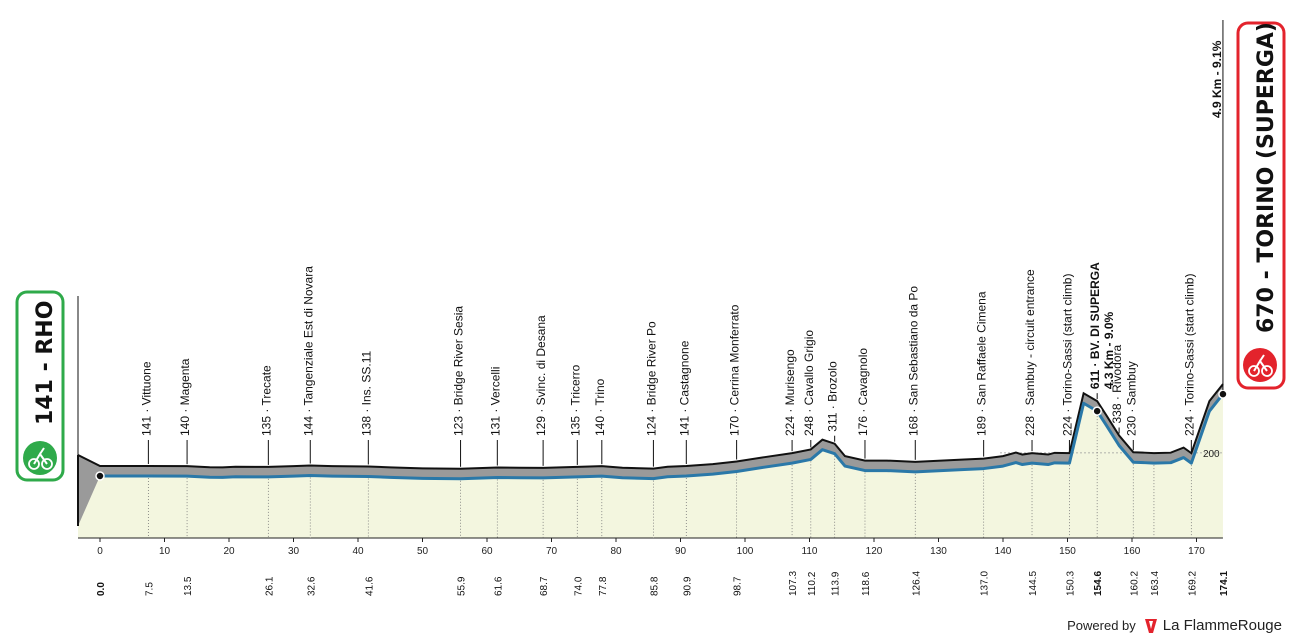 The width and height of the screenshot is (1300, 640). I want to click on y-tick-200: 200, so click(1211, 454).